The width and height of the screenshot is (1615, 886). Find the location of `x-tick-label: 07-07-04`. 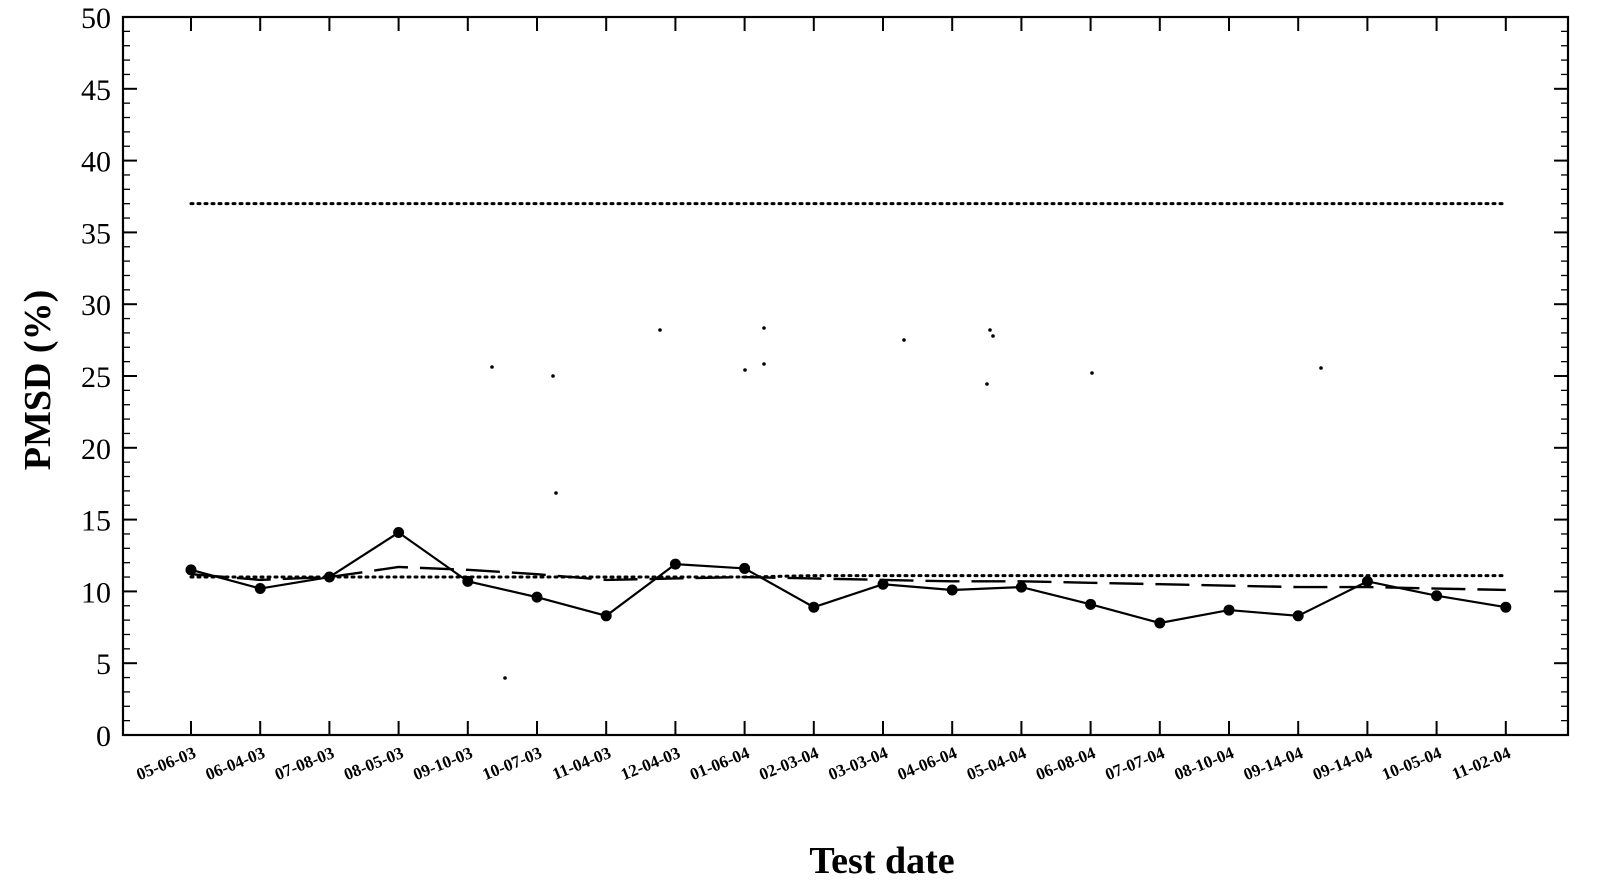

x-tick-label: 07-07-04 is located at coordinates (1134, 763).